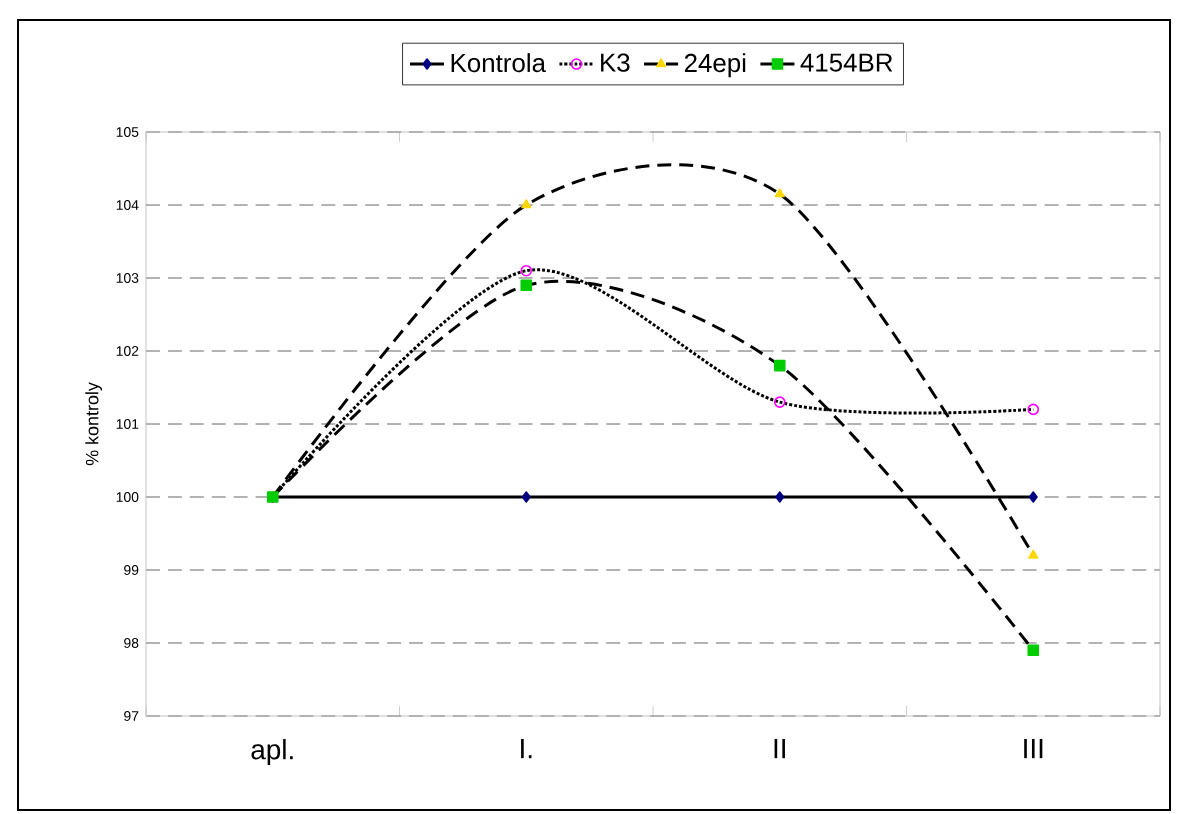 The height and width of the screenshot is (814, 1188). Describe the element at coordinates (1033, 748) in the screenshot. I see `x-tick-label: III` at that location.